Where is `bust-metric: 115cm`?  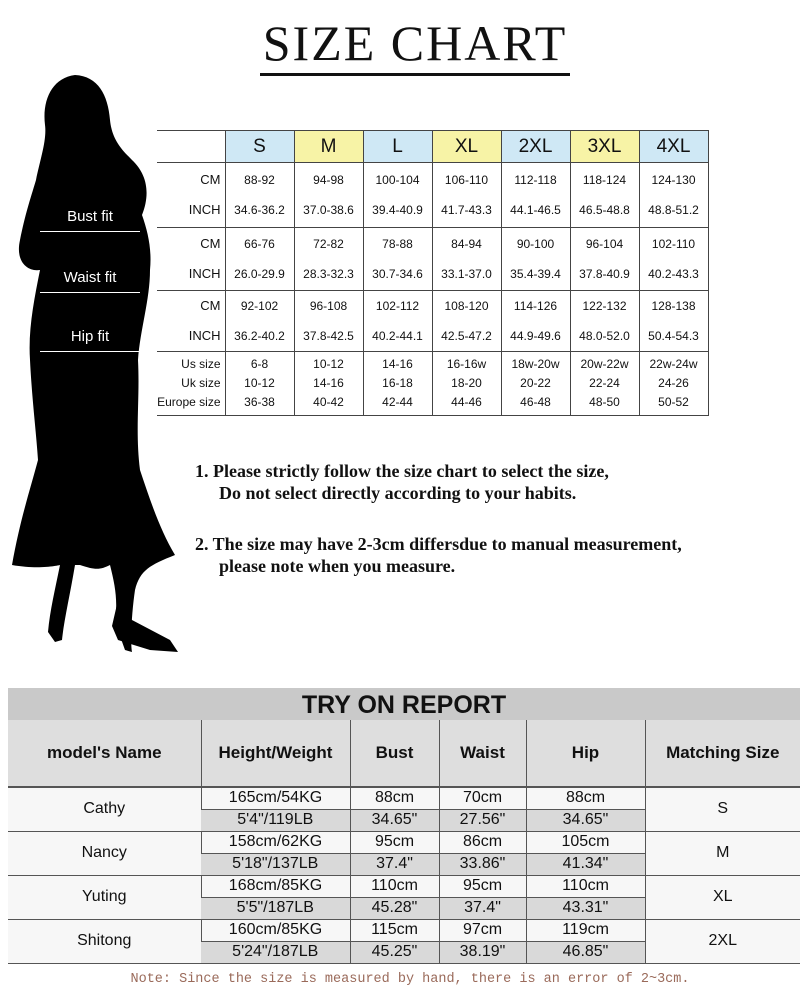 bust-metric: 115cm is located at coordinates (394, 930).